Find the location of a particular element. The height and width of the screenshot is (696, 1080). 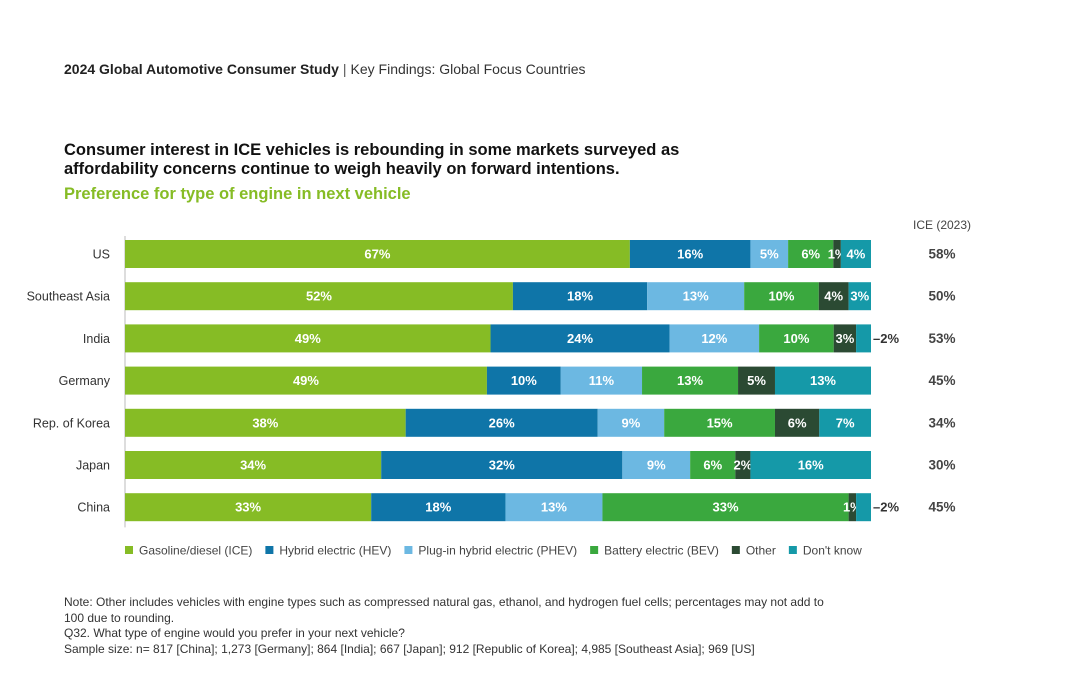

data-label: 26% is located at coordinates (502, 422).